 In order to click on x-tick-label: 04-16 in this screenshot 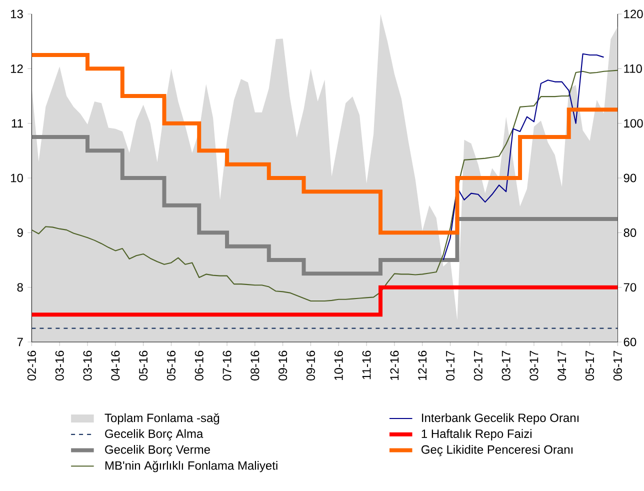, I will do `click(115, 365)`.